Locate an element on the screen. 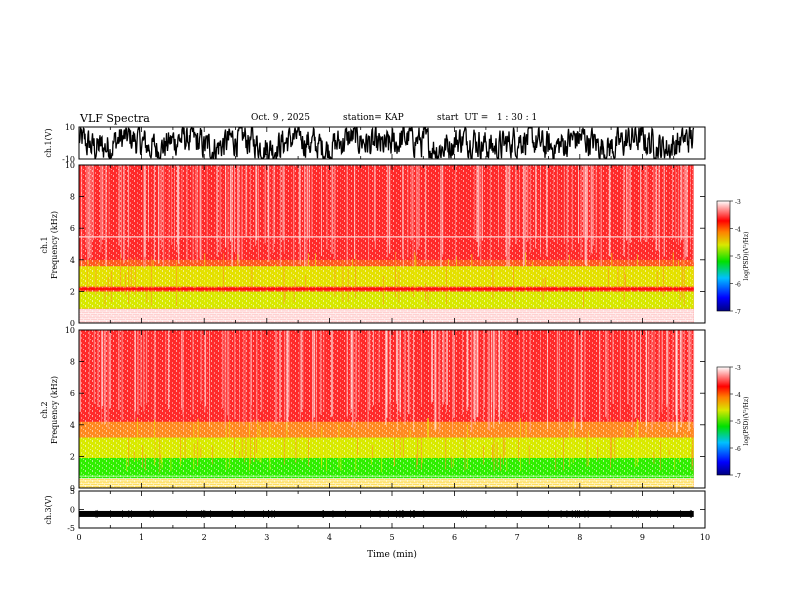 The image size is (792, 612). ch2-colorbar-tick-label: -3 is located at coordinates (738, 368).